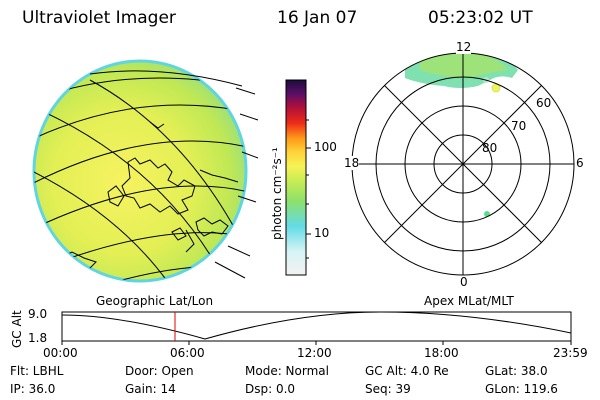 The width and height of the screenshot is (600, 400). I want to click on info-dsp: Dsp: 0.0, so click(270, 389).